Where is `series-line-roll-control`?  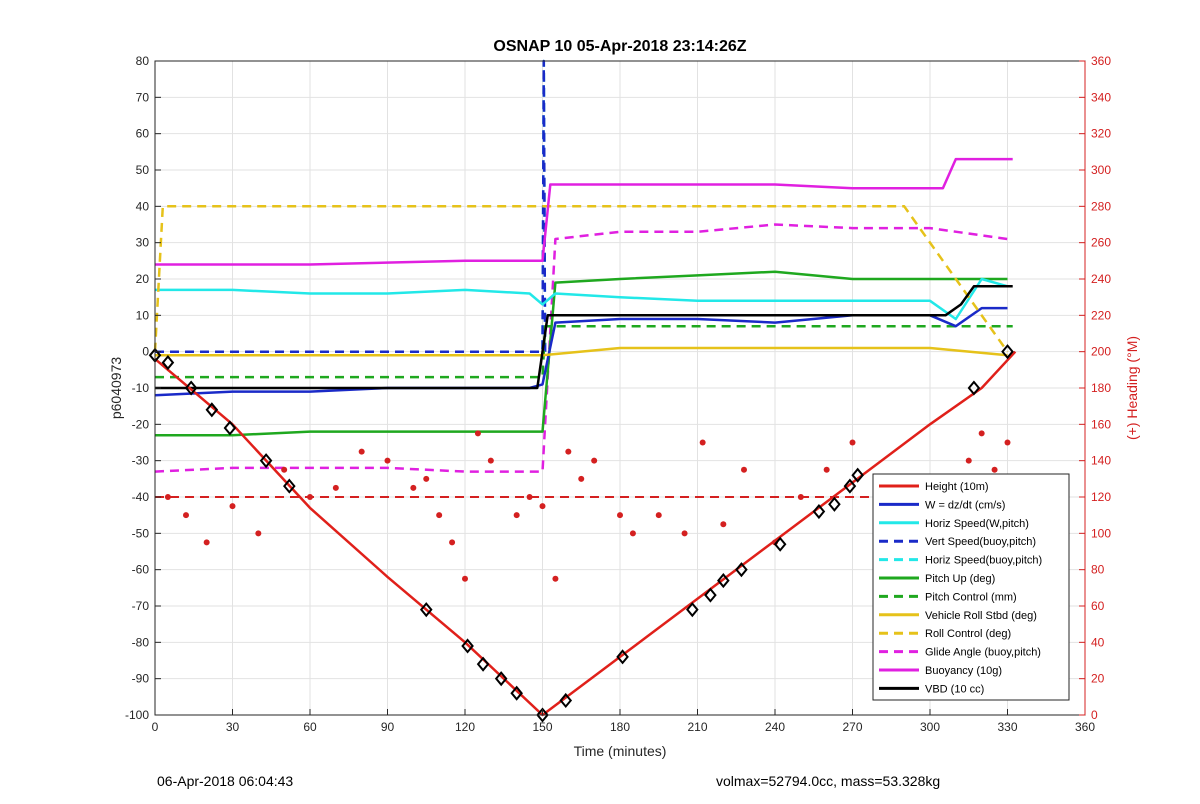
series-line-roll-control is located at coordinates (581, 279).